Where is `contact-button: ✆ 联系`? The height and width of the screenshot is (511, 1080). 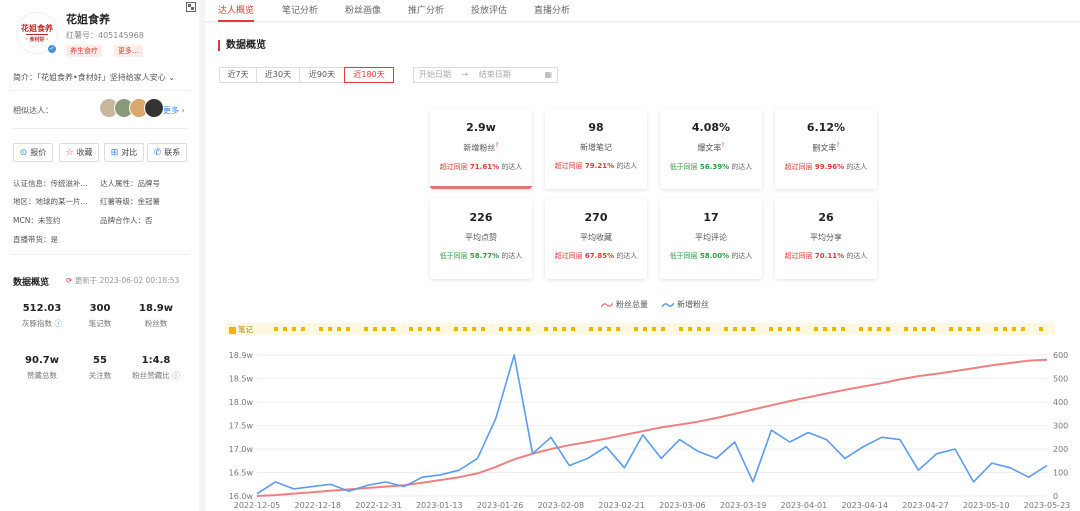
contact-button: ✆ 联系 is located at coordinates (167, 152).